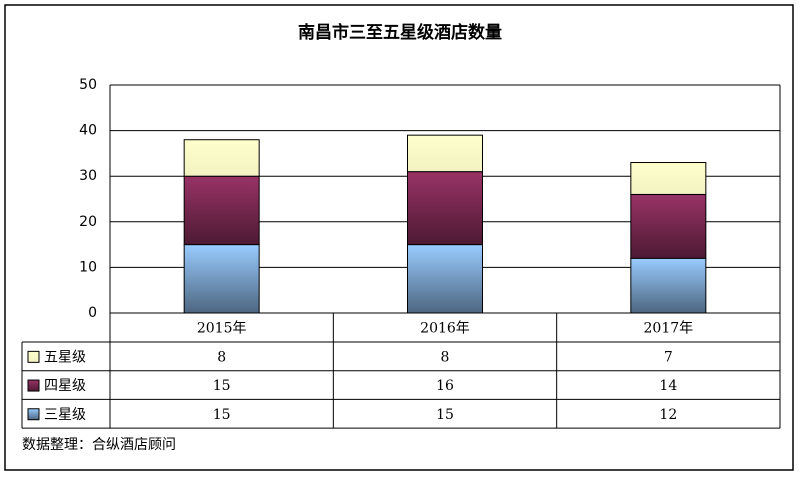 The height and width of the screenshot is (481, 800). What do you see at coordinates (668, 357) in the screenshot?
I see `table-value: 7` at bounding box center [668, 357].